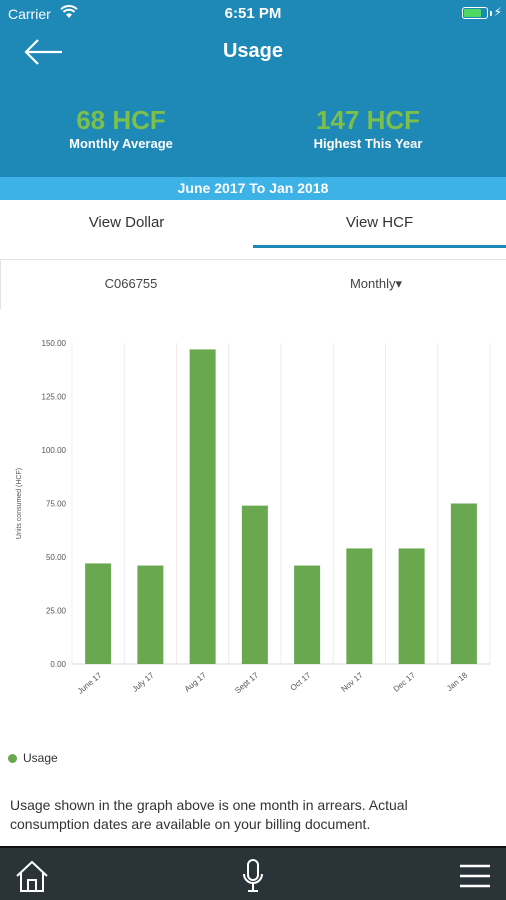 This screenshot has height=900, width=506. Describe the element at coordinates (368, 143) in the screenshot. I see `highest-this-year-label: Highest This Year` at that location.